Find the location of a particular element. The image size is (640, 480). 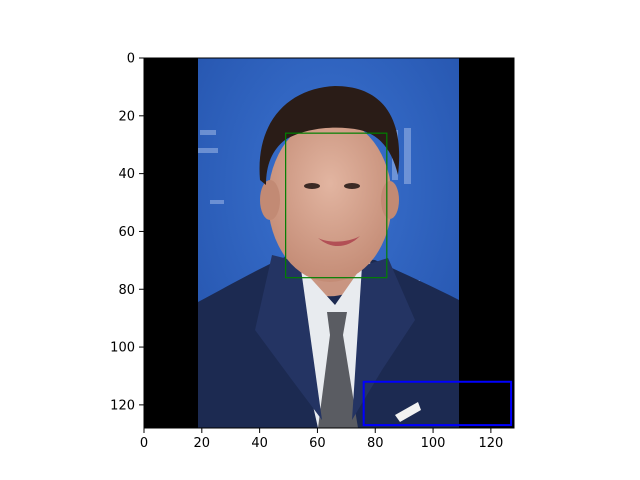

mouth is located at coordinates (339, 241).